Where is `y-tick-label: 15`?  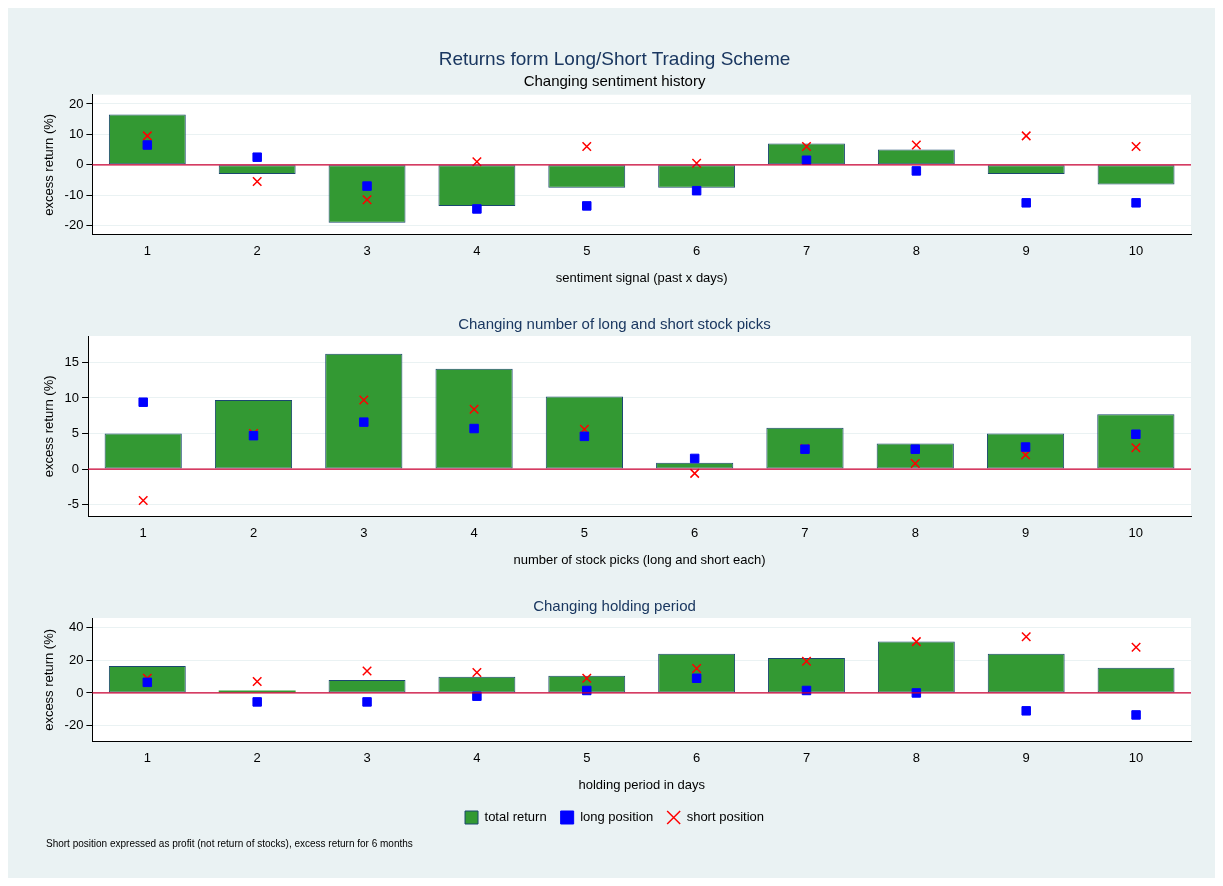
y-tick-label: 15 is located at coordinates (72, 361).